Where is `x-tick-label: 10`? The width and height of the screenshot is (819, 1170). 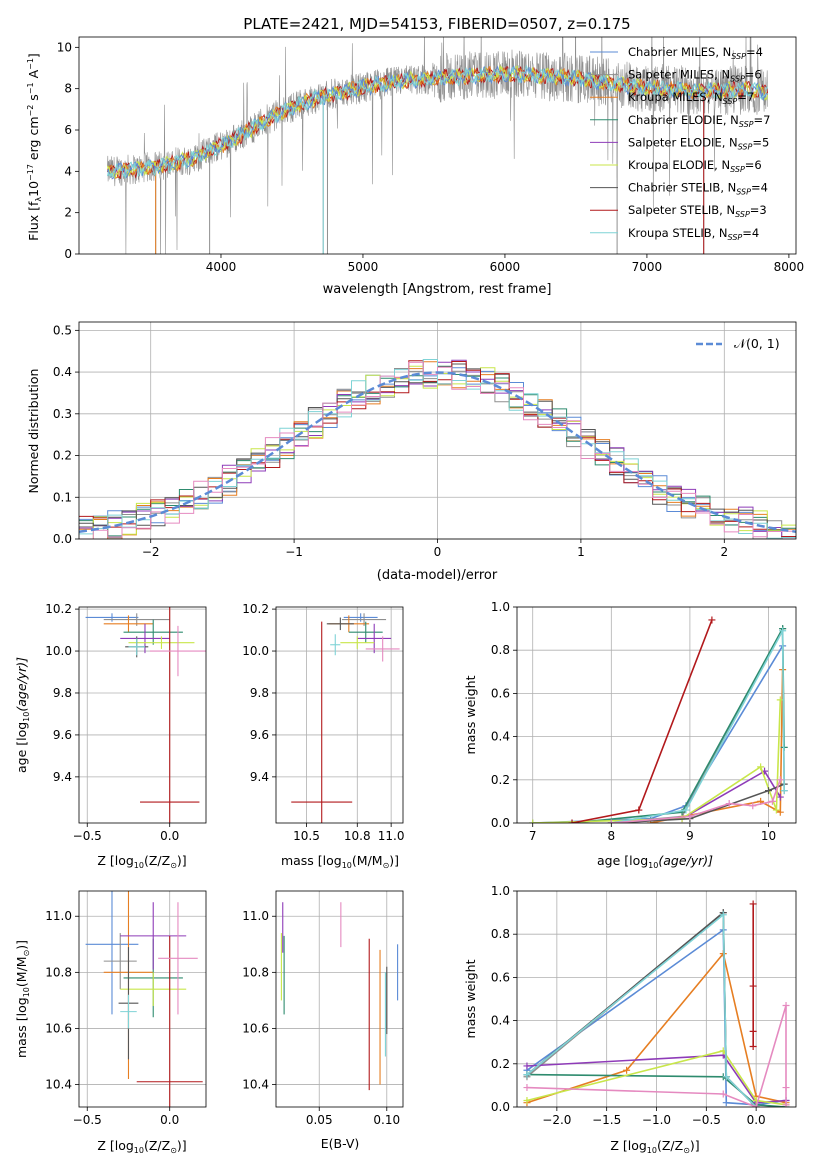 x-tick-label: 10 is located at coordinates (768, 836).